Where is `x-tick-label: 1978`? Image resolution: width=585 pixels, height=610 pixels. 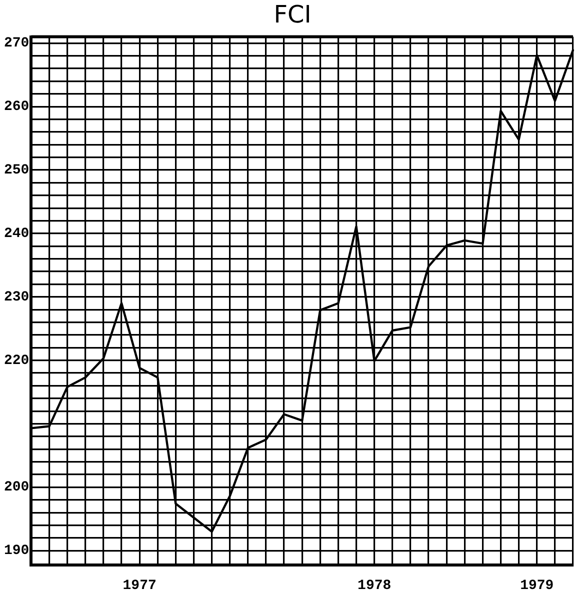
x-tick-label: 1978 is located at coordinates (375, 586).